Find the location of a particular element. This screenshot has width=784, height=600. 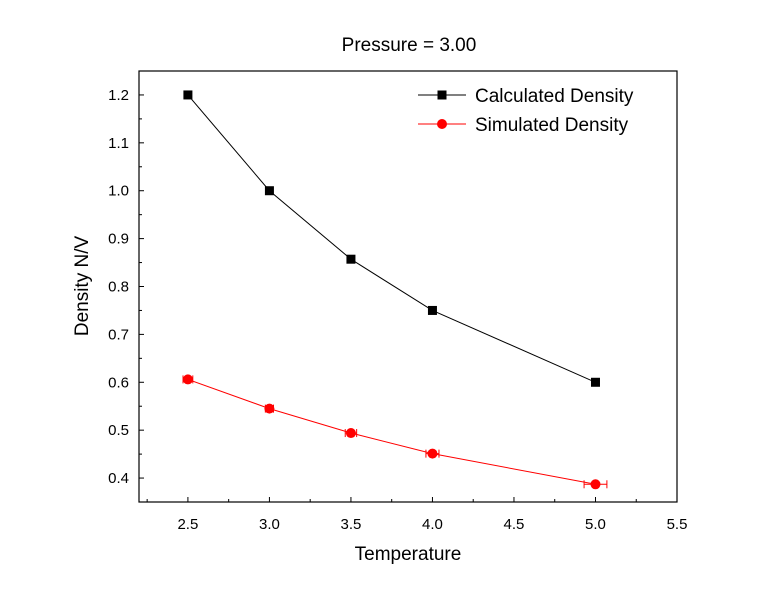

y-tick-label: 0.6 is located at coordinates (118, 382).